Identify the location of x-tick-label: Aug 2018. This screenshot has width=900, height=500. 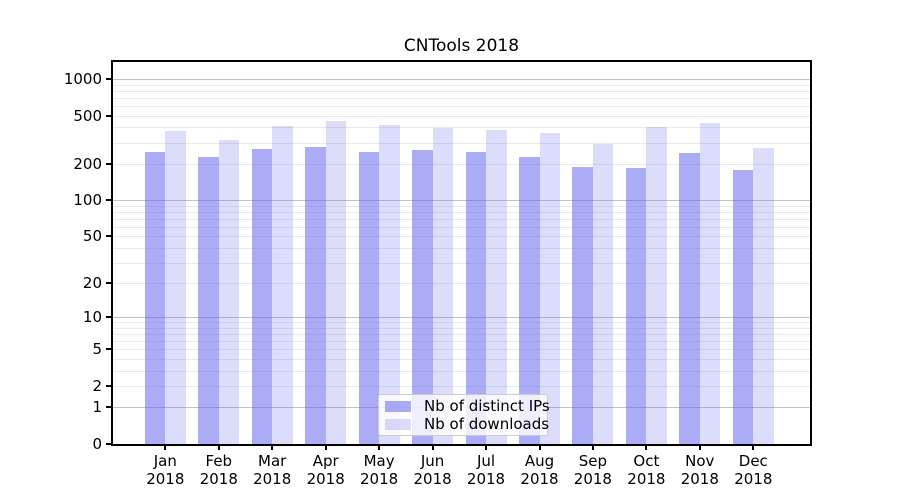
(539, 470).